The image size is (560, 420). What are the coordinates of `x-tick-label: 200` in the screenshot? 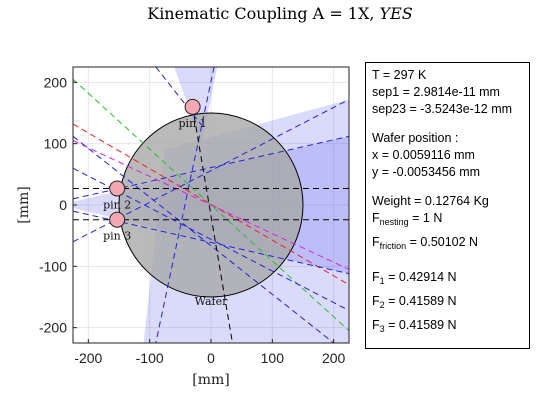 It's located at (334, 358).